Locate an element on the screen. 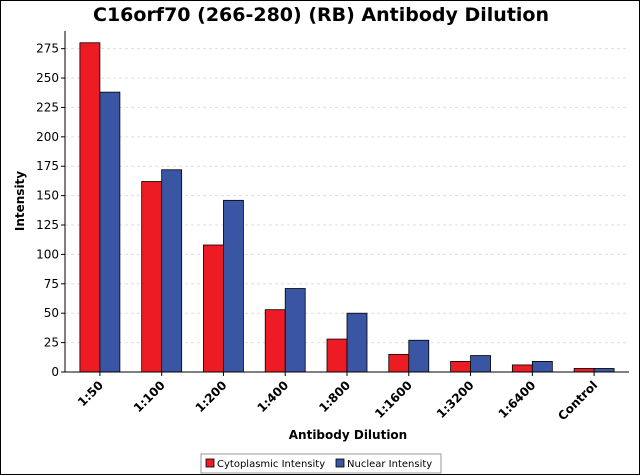 This screenshot has width=640, height=475. x-tick-label: 1:200 is located at coordinates (211, 396).